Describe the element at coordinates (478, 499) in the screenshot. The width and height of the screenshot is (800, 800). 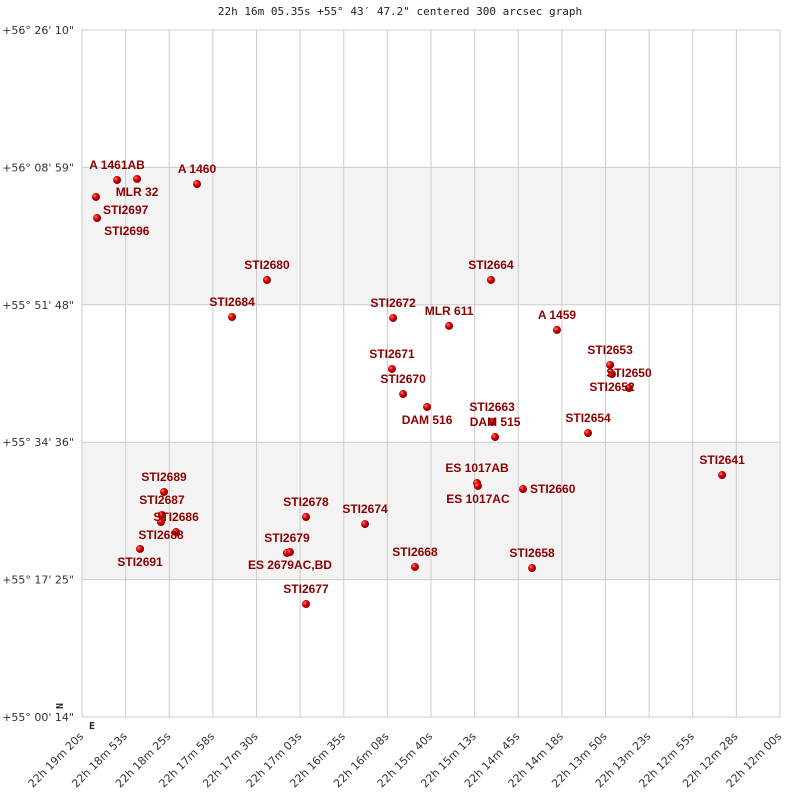
I see `star-label: ES 1017AC` at that location.